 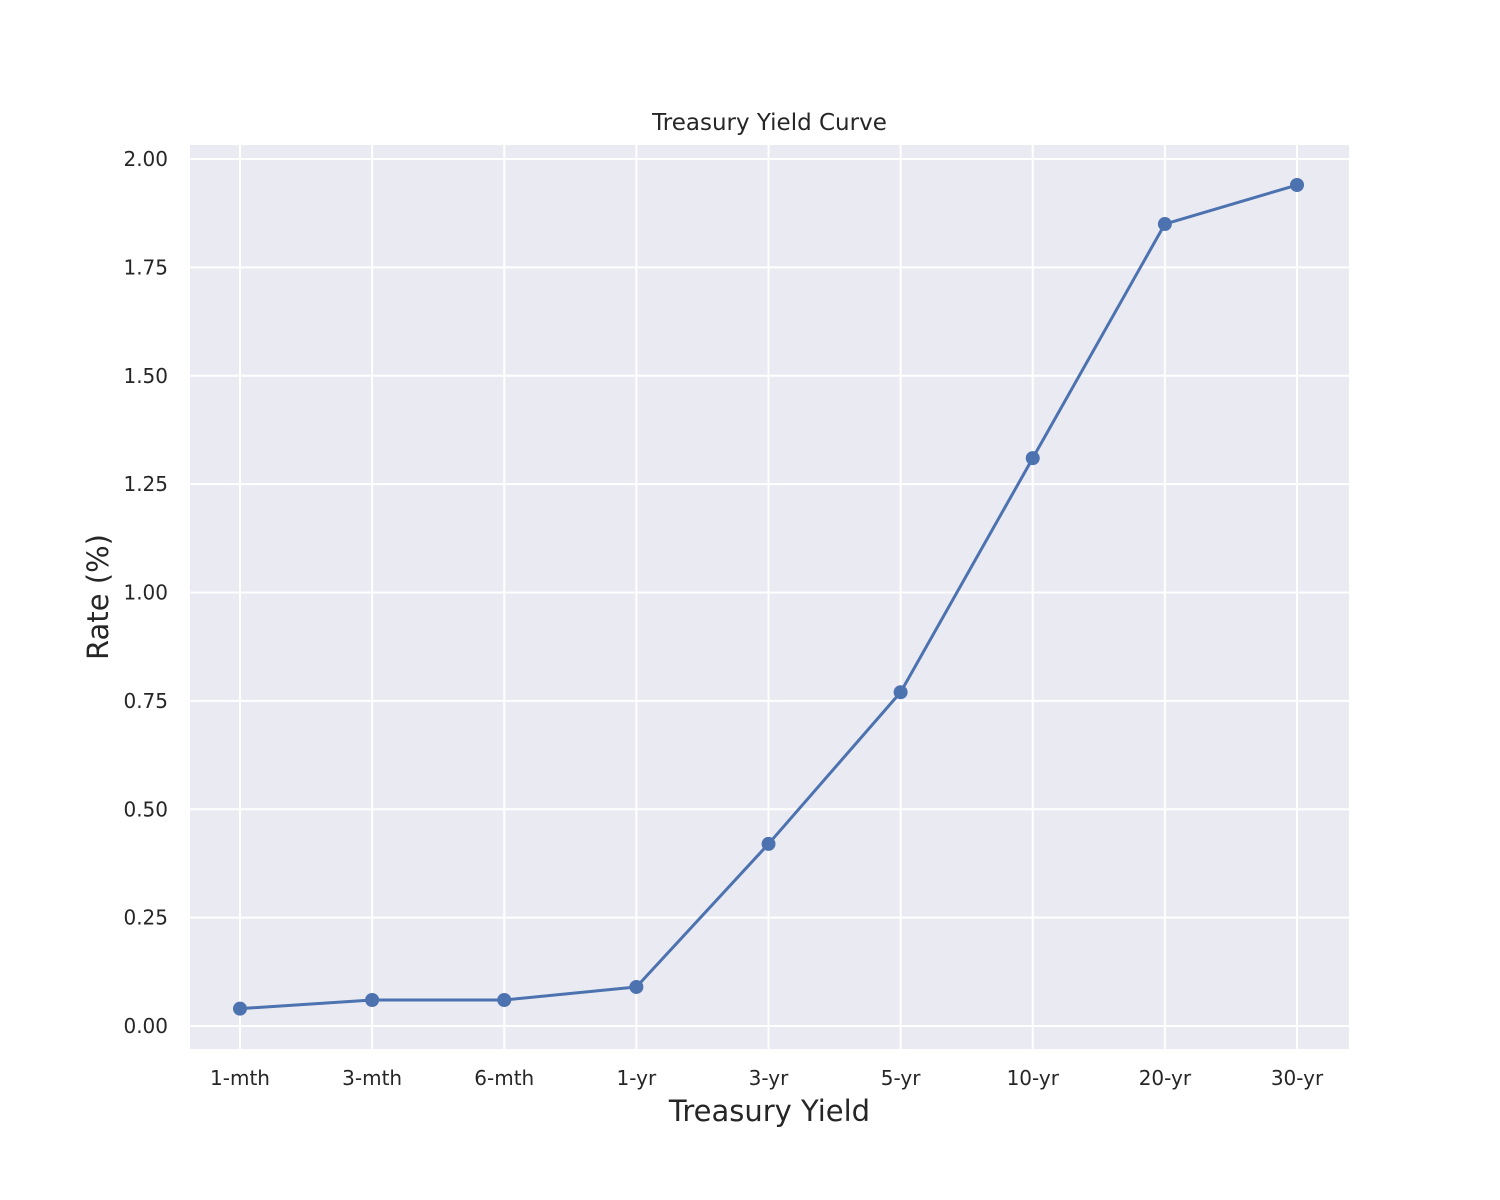 What do you see at coordinates (145, 809) in the screenshot?
I see `y-tick-label: 0.50` at bounding box center [145, 809].